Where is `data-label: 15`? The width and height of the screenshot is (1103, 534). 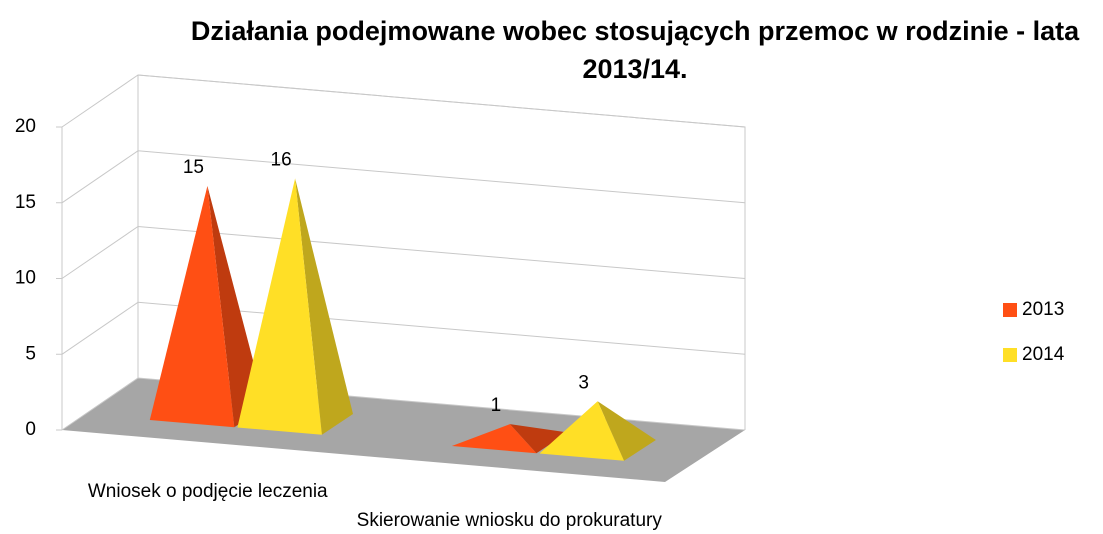 data-label: 15 is located at coordinates (193, 167).